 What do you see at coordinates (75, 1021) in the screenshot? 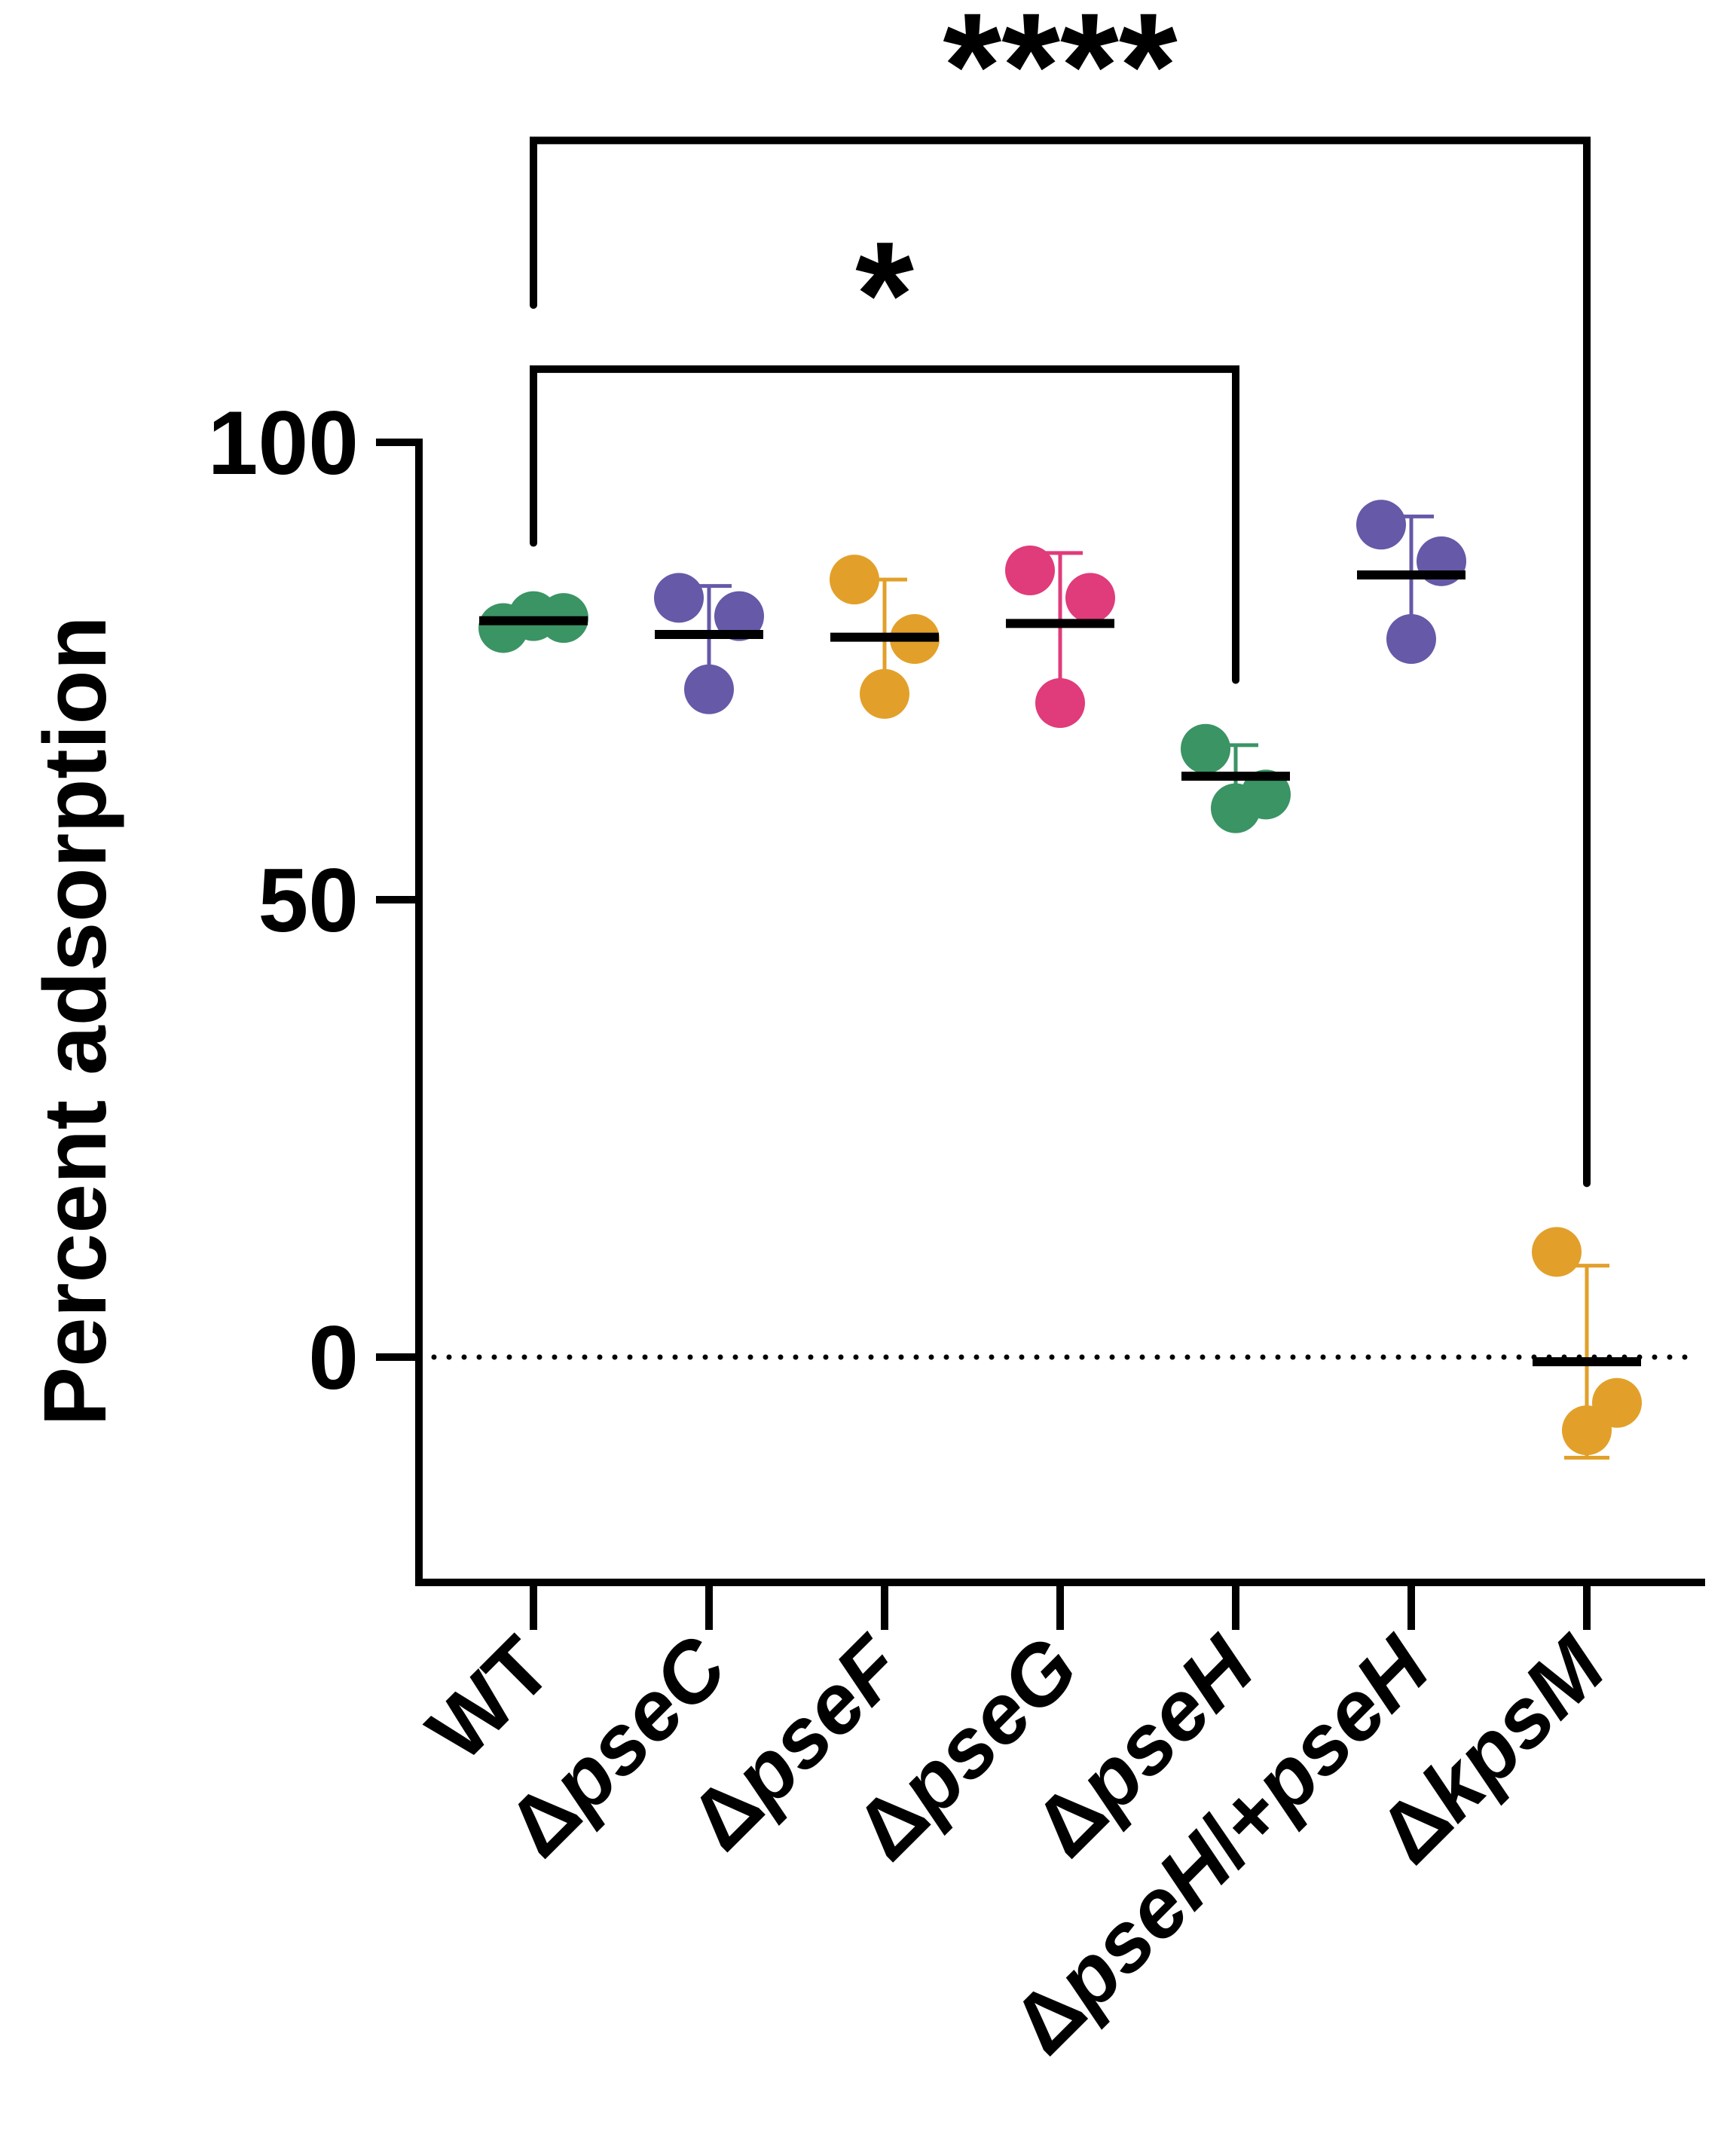
I see `y-axis-title: Percent adsorption` at bounding box center [75, 1021].